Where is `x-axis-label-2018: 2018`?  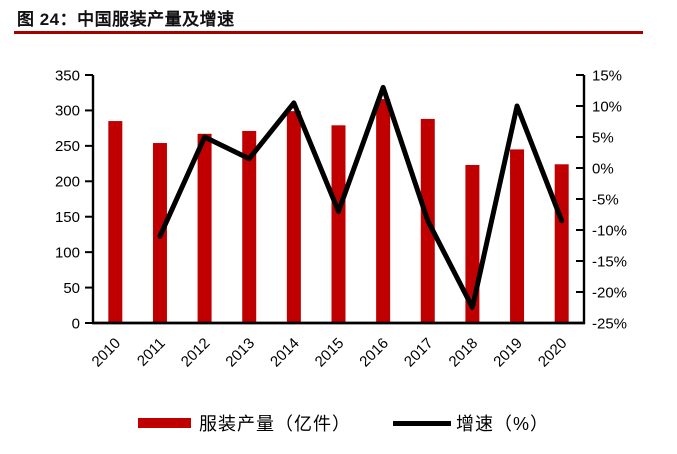
x-axis-label-2018: 2018 is located at coordinates (464, 353).